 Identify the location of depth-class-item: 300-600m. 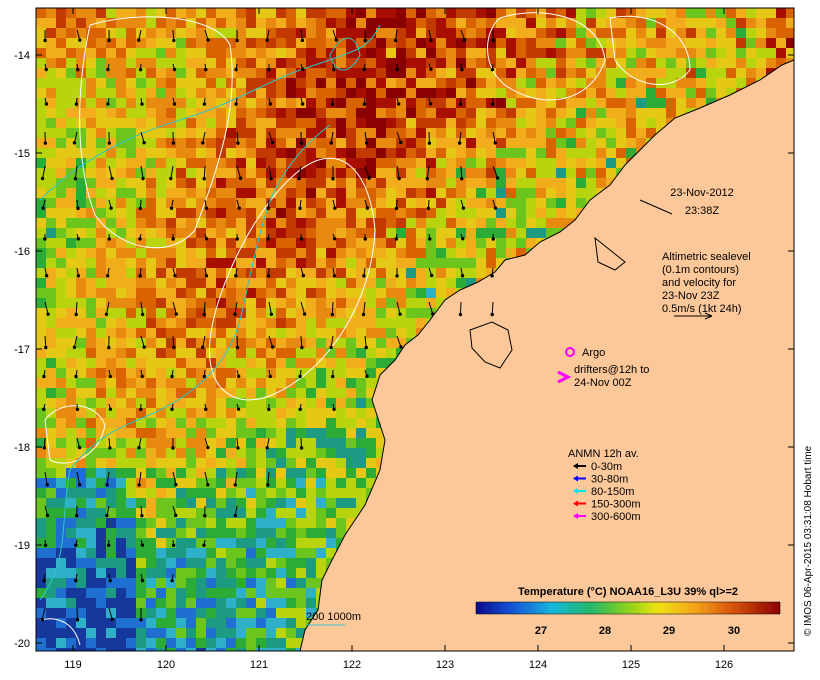
(607, 517).